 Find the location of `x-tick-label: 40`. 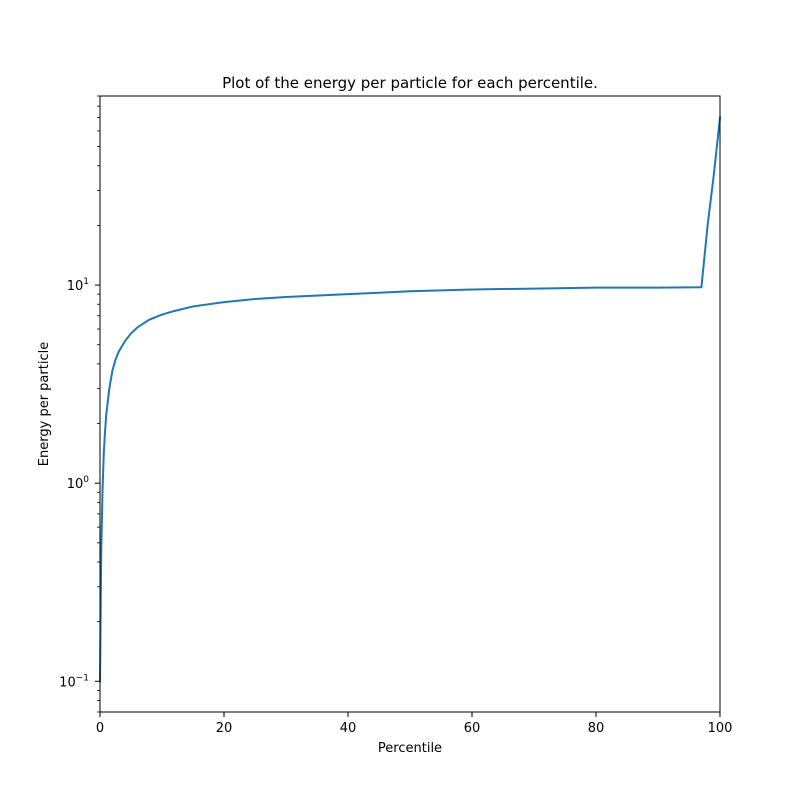

x-tick-label: 40 is located at coordinates (348, 728).